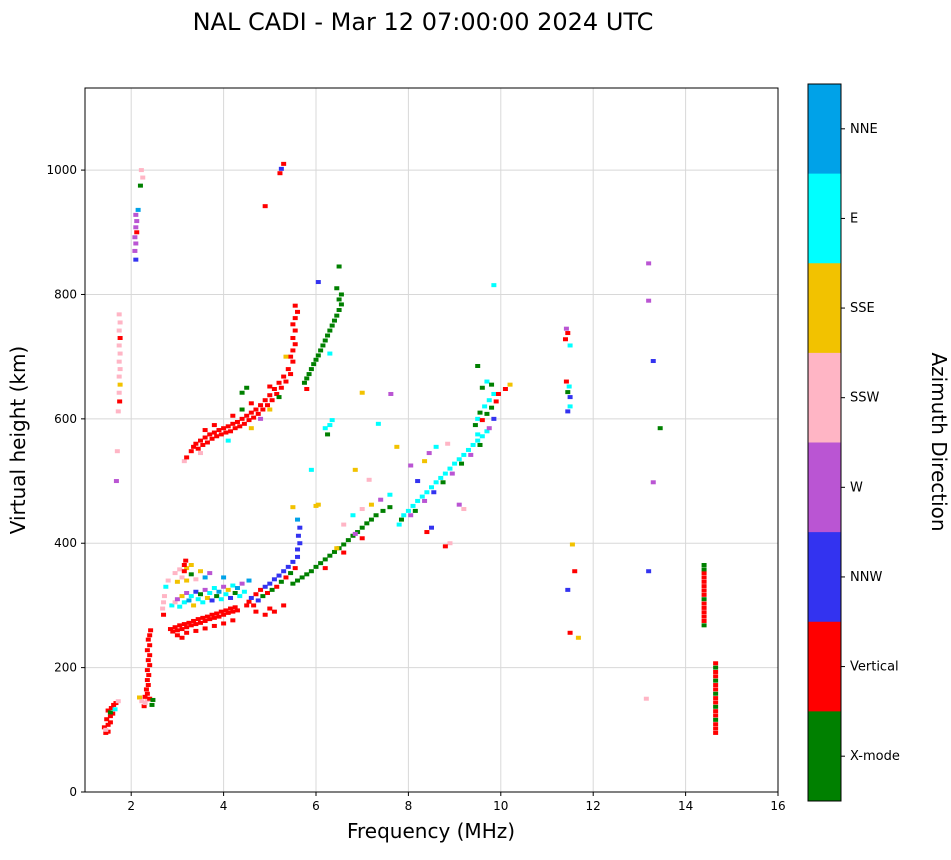  What do you see at coordinates (824, 397) in the screenshot?
I see `colorbar-segment-ssw` at bounding box center [824, 397].